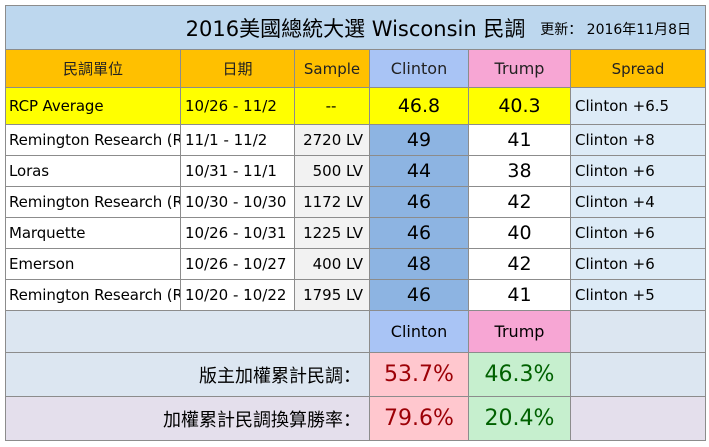 The width and height of the screenshot is (709, 447). I want to click on summary-header-row: Clinton Trump, so click(356, 331).